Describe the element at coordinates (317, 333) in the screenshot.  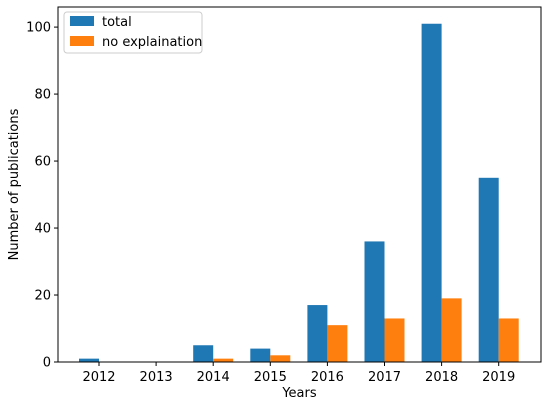
I see `bar-total-2016` at that location.